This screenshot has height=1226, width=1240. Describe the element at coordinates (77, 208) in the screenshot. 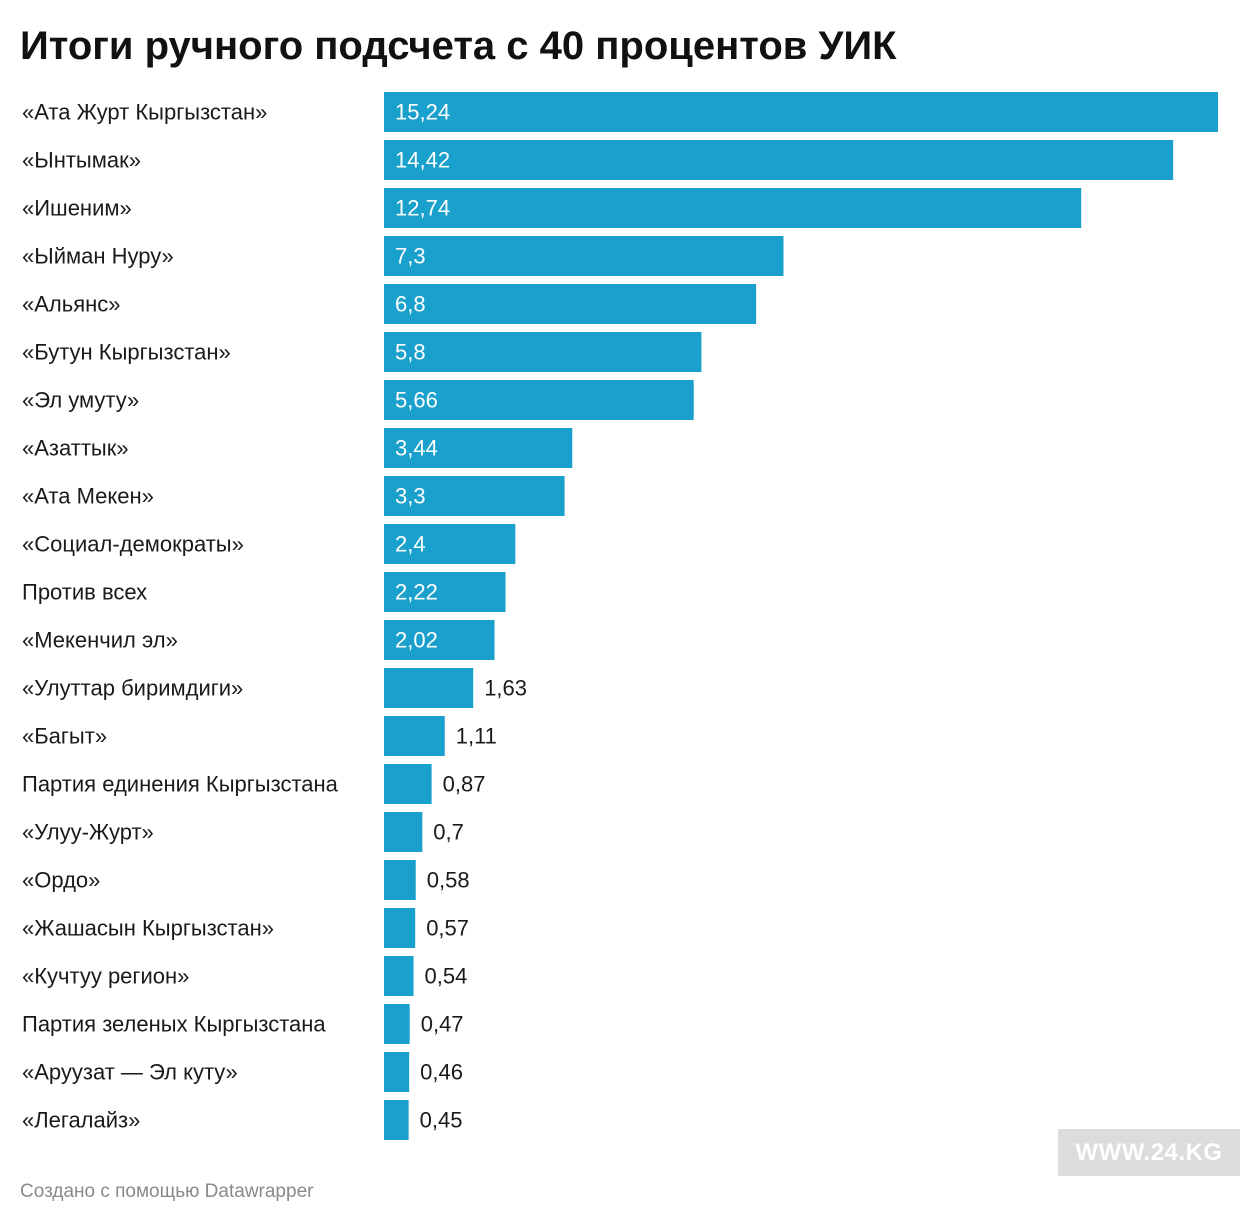

I see `category-label: «Ишеним»` at that location.